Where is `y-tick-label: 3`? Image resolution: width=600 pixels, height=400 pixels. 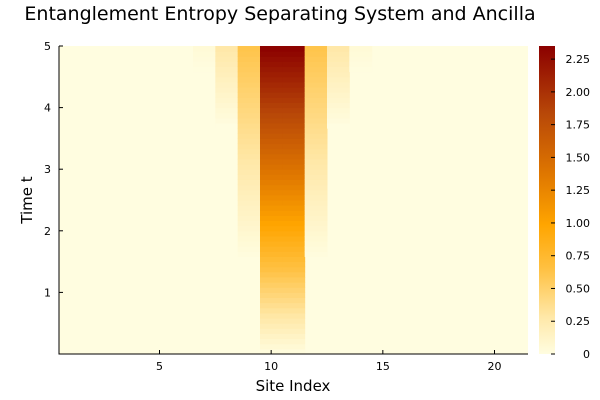 y-tick-label: 3 is located at coordinates (47, 169).